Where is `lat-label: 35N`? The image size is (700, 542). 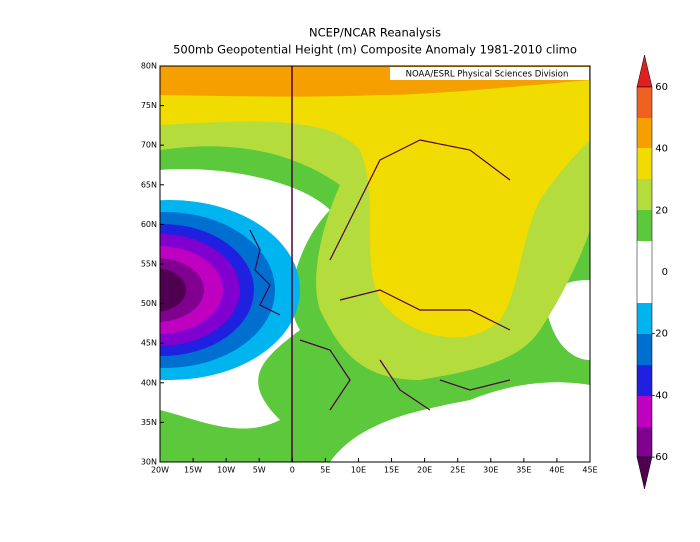 lat-label: 35N is located at coordinates (149, 422).